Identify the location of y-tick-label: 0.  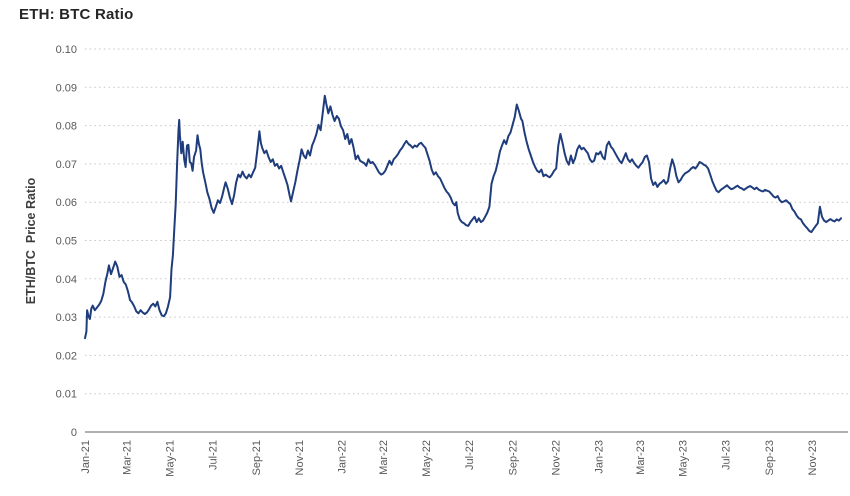
(74, 433).